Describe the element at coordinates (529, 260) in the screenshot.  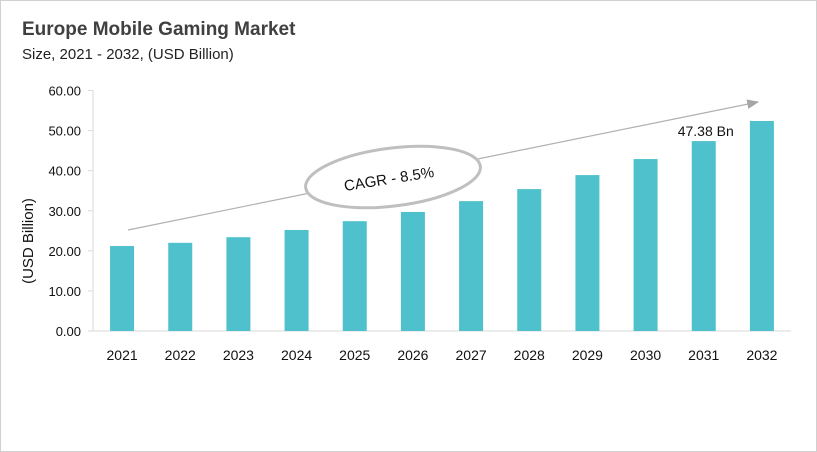
I see `bar-2028` at that location.